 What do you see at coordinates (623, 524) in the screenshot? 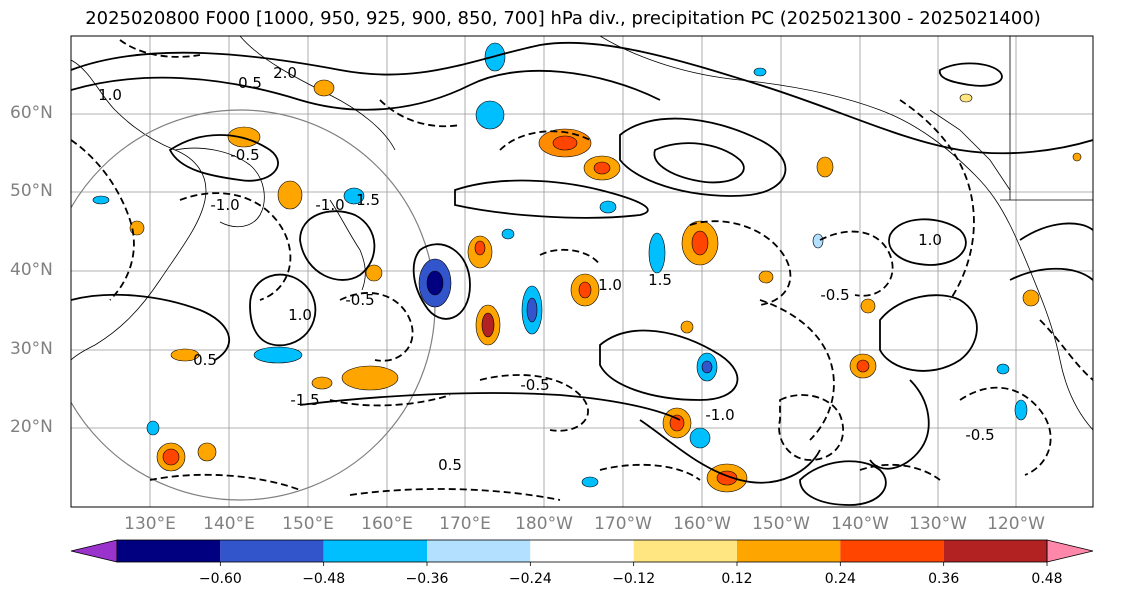
I see `longitude-label: 170°W` at bounding box center [623, 524].